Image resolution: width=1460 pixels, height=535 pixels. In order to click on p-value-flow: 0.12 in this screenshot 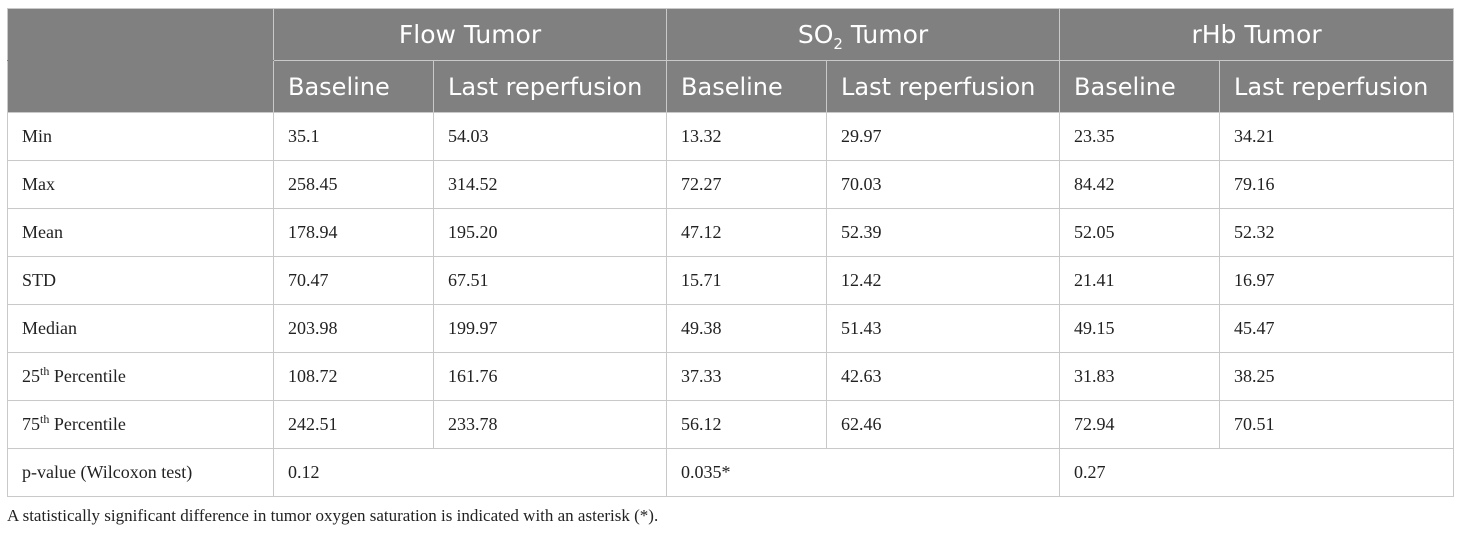, I will do `click(470, 472)`.